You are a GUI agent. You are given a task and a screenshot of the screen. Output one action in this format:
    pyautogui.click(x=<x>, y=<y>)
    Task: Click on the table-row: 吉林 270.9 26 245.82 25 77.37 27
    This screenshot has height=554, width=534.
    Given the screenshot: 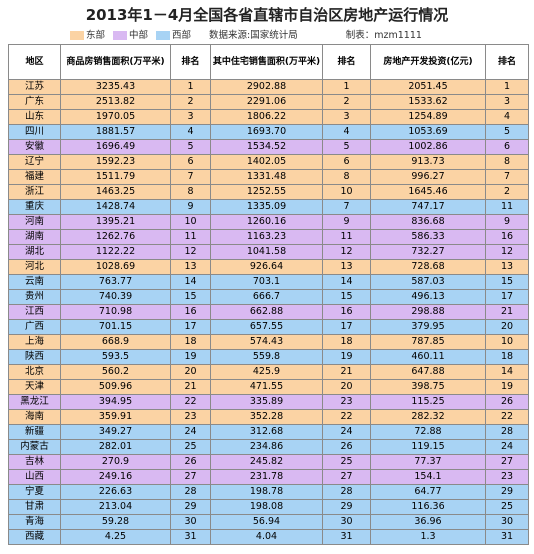 What is the action you would take?
    pyautogui.click(x=268, y=462)
    